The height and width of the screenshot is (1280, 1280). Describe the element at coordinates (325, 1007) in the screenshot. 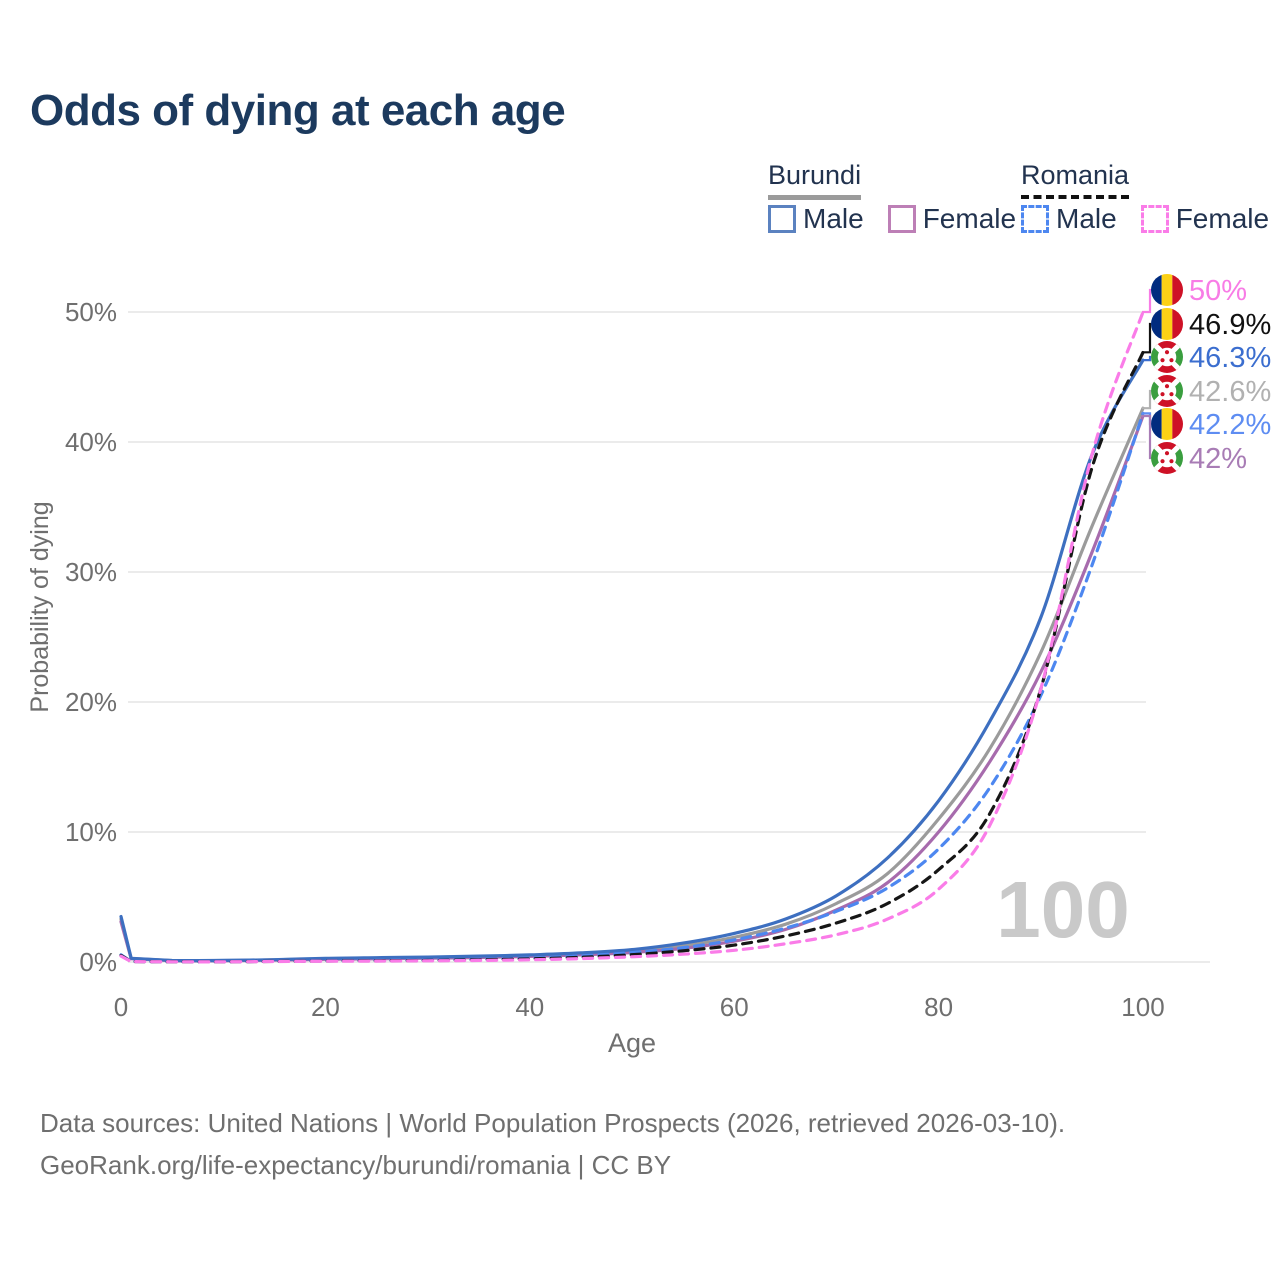

I see `x-tick-label: 20` at that location.